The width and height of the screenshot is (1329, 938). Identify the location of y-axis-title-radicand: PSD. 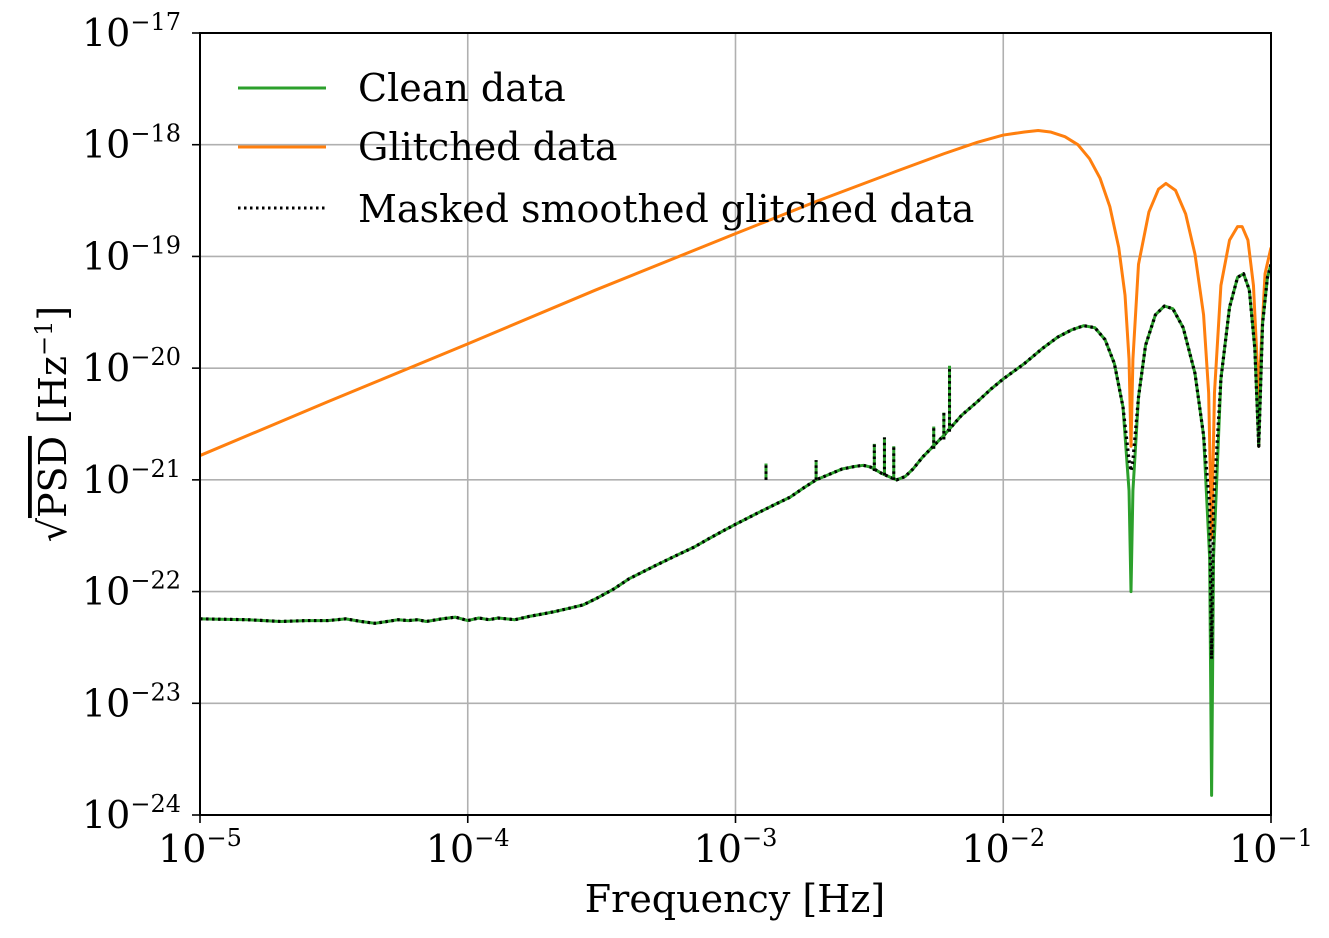
(53, 477).